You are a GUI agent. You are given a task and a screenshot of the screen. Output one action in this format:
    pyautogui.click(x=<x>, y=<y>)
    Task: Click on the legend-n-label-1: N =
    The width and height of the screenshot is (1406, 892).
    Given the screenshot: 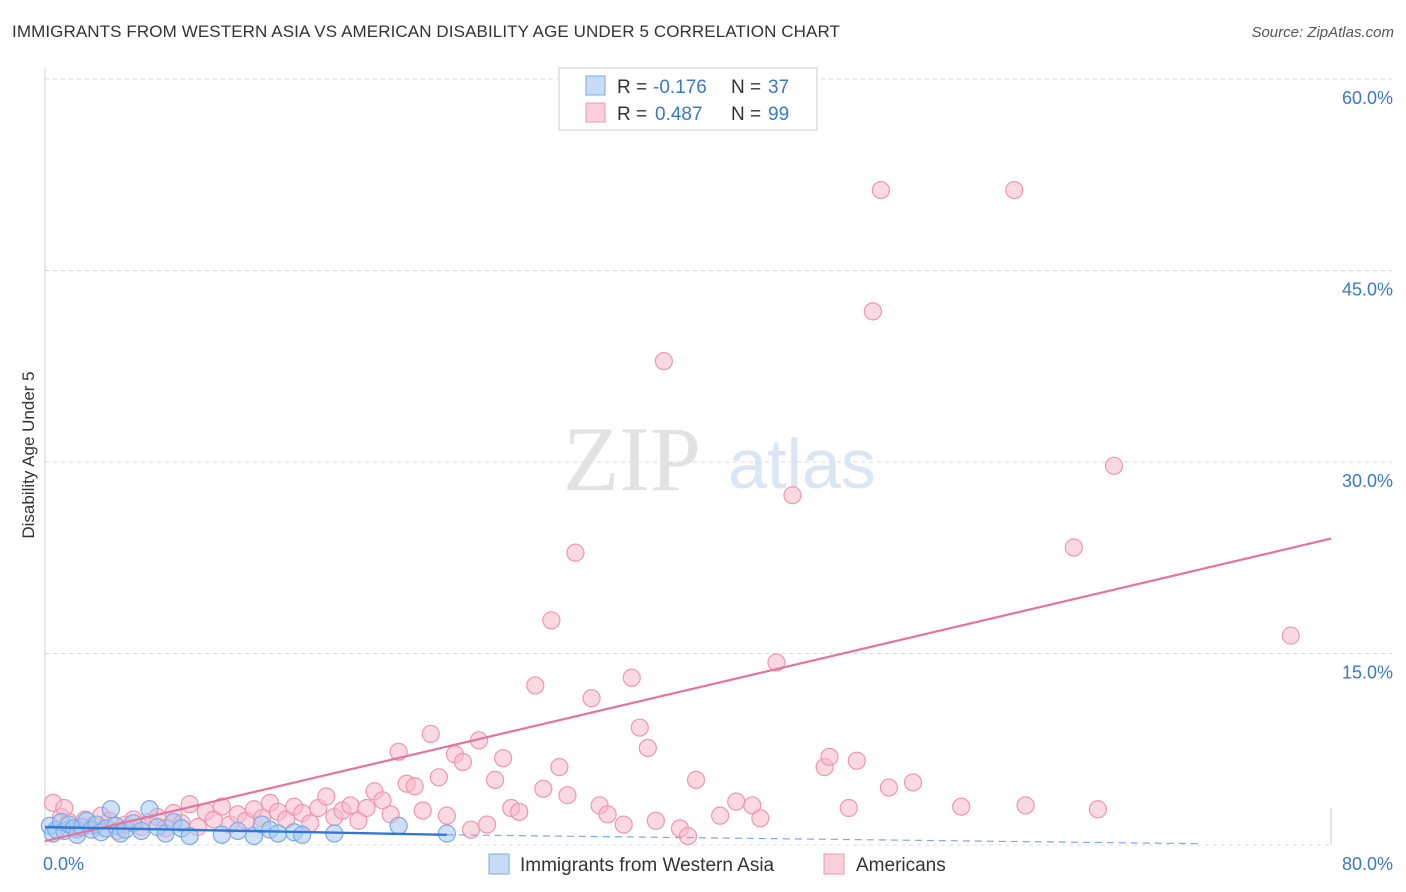 What is the action you would take?
    pyautogui.click(x=746, y=87)
    